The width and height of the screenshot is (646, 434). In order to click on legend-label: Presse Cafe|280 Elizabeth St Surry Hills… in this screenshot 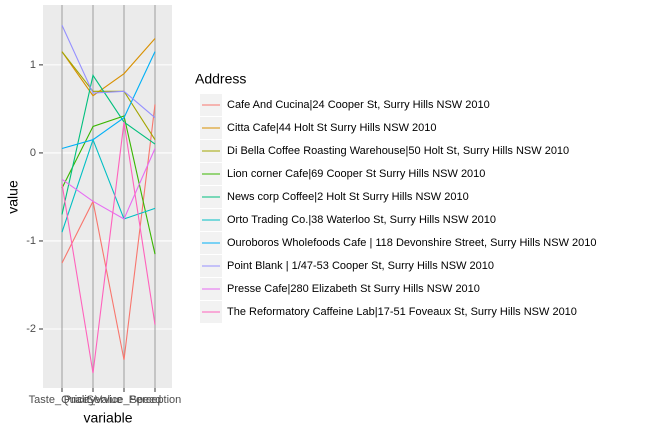, I will do `click(353, 289)`.